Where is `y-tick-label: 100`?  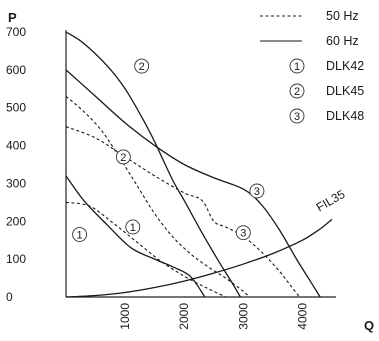 y-tick-label: 100 is located at coordinates (16, 259).